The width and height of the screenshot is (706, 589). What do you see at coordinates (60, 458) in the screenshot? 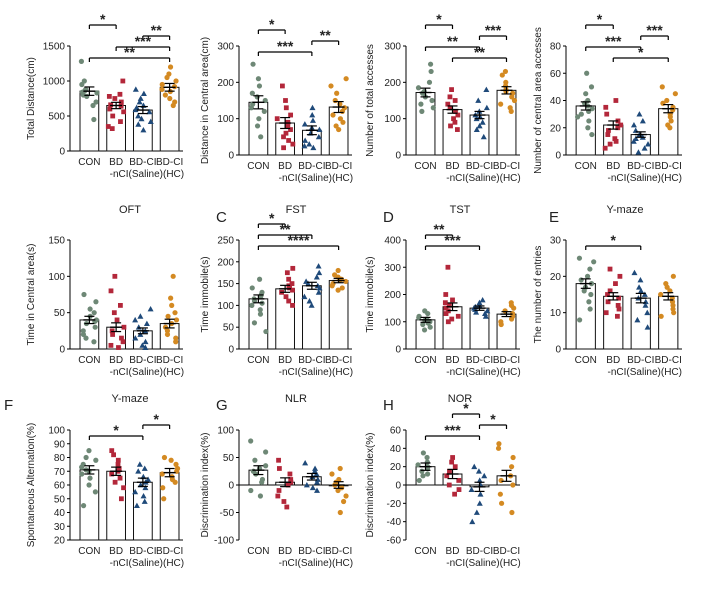
I see `y-tick-label: 80` at bounding box center [60, 458].